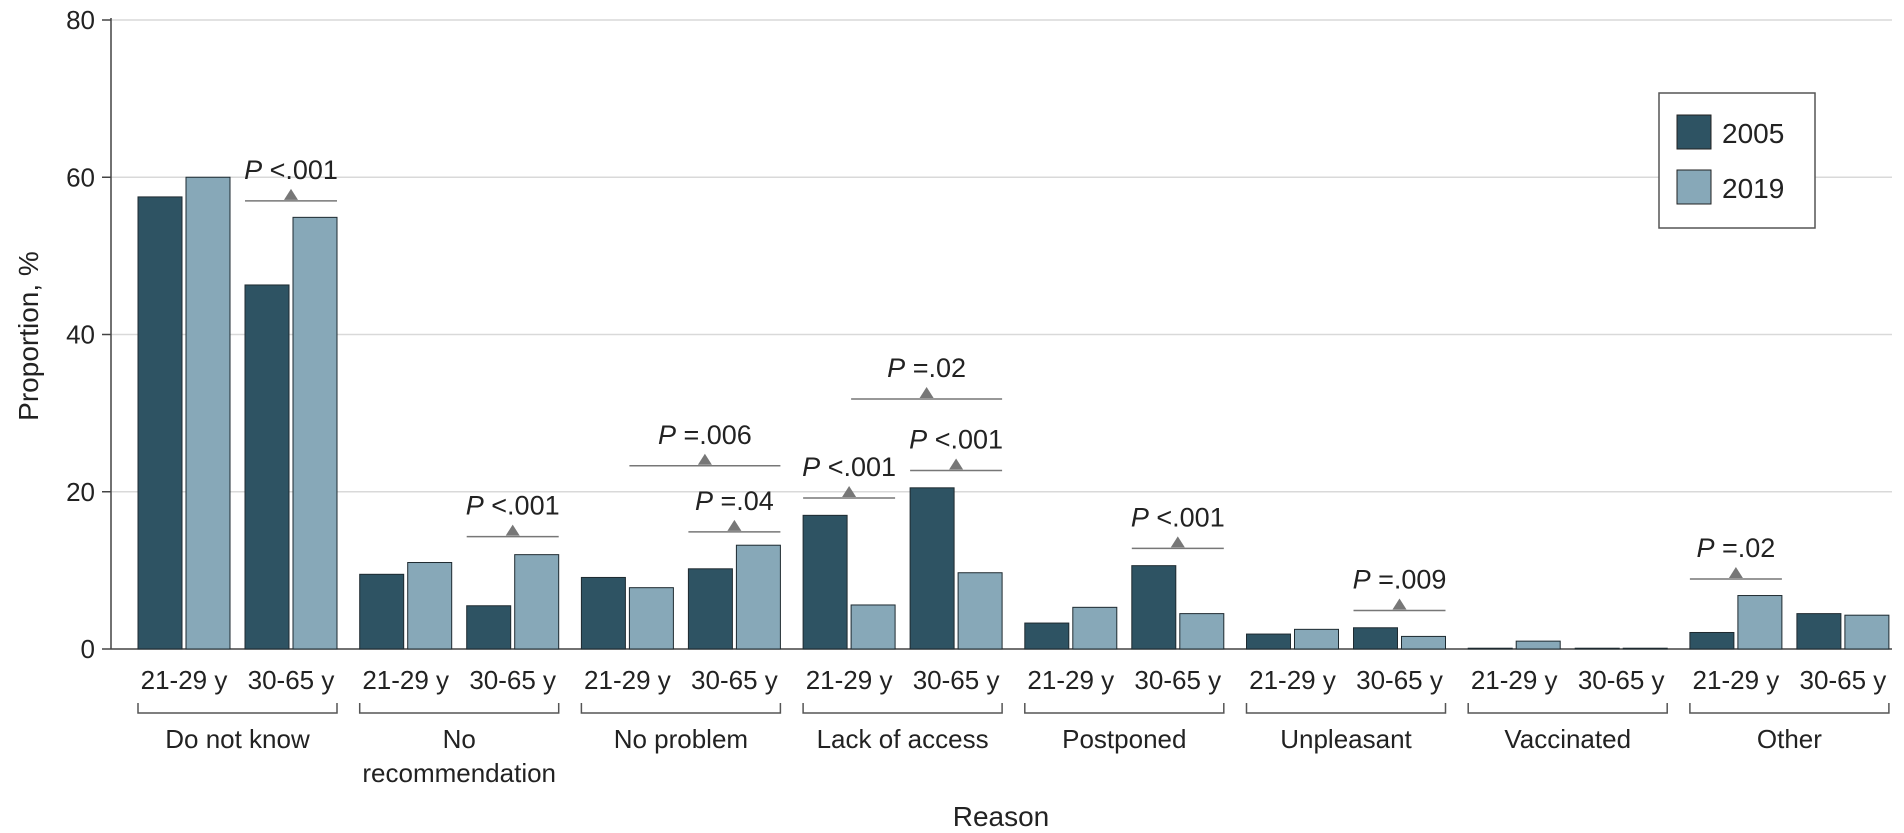  What do you see at coordinates (1001, 816) in the screenshot?
I see `x-axis-title: Reason` at bounding box center [1001, 816].